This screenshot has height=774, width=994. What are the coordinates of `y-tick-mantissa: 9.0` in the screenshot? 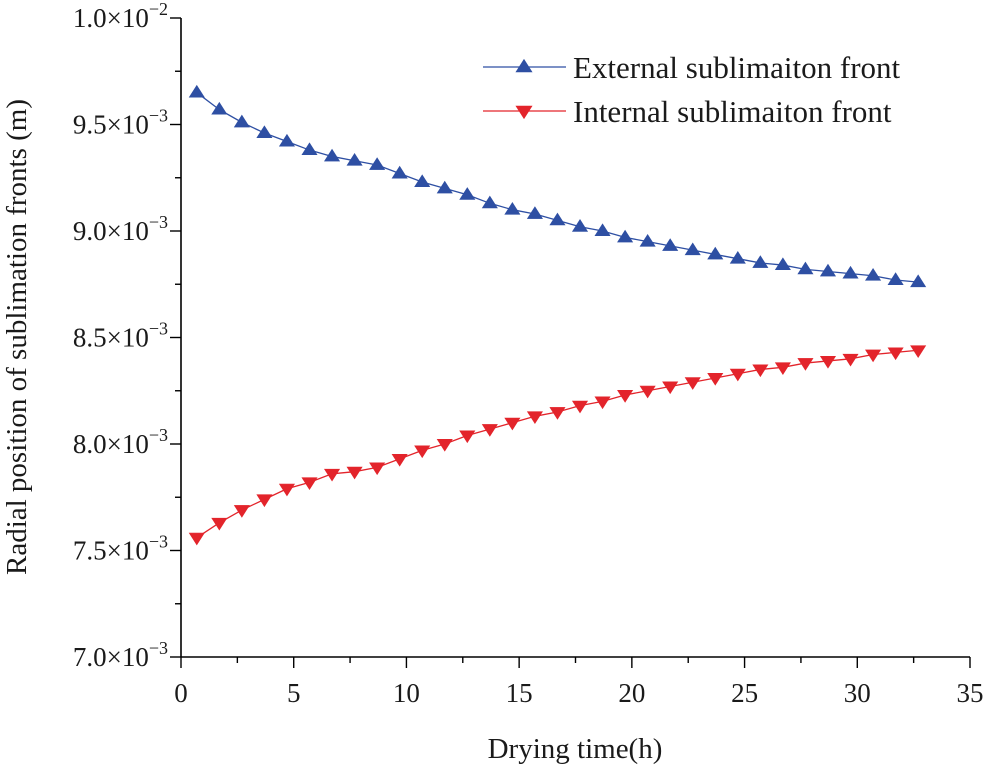 It's located at (90, 231).